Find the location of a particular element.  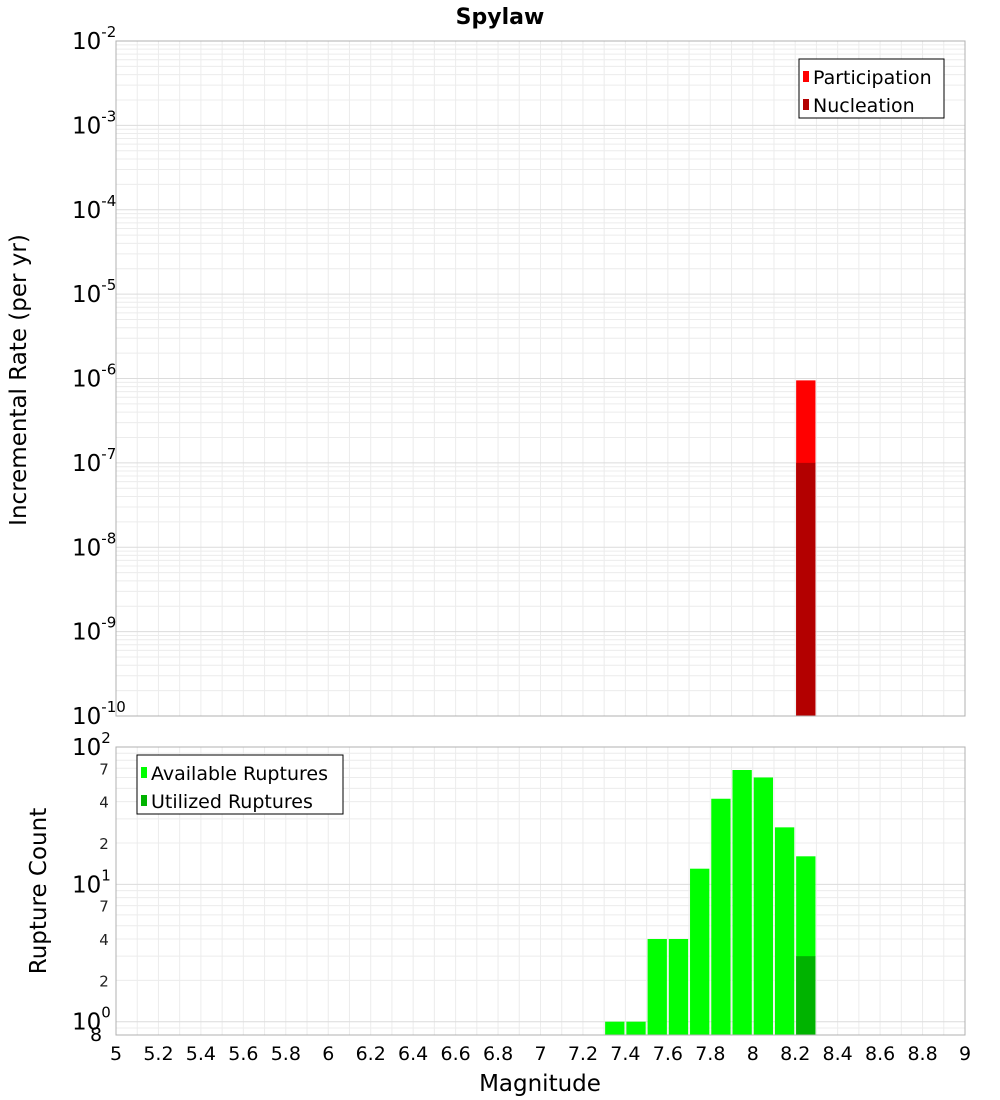

x-tick-label: 8.2 is located at coordinates (795, 1054).